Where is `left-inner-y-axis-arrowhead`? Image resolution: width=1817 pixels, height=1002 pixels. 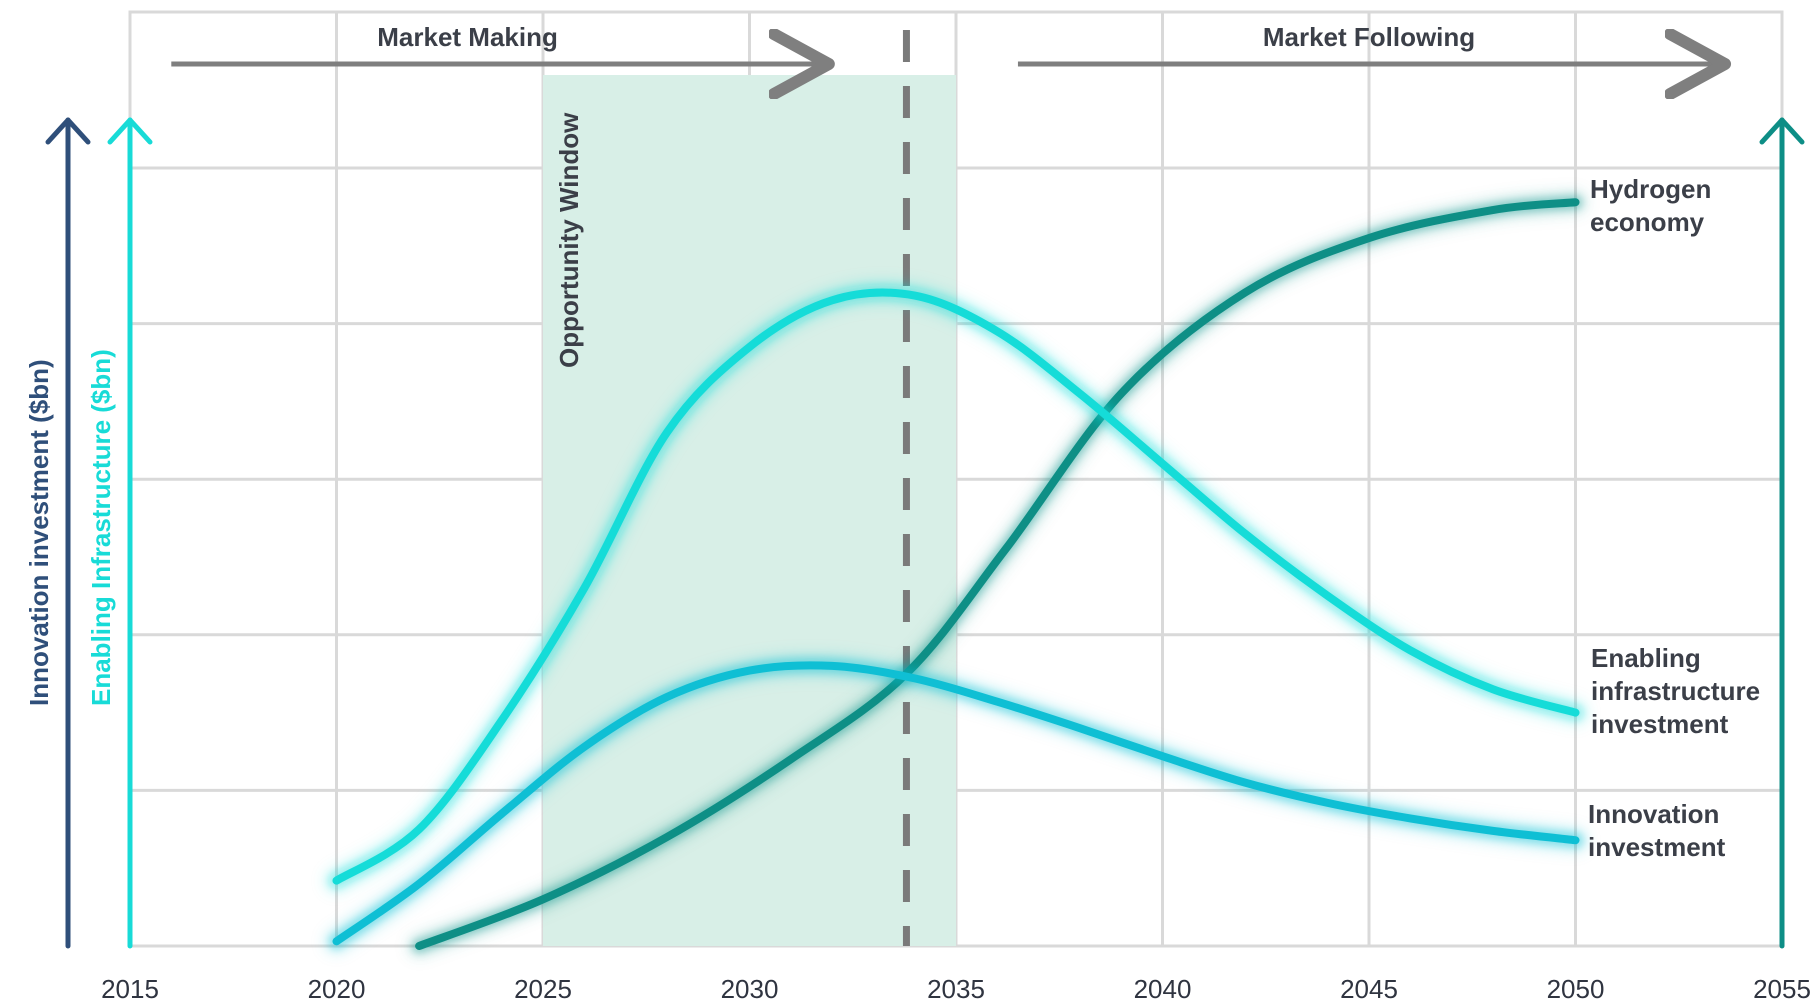
left-inner-y-axis-arrowhead is located at coordinates (130, 131).